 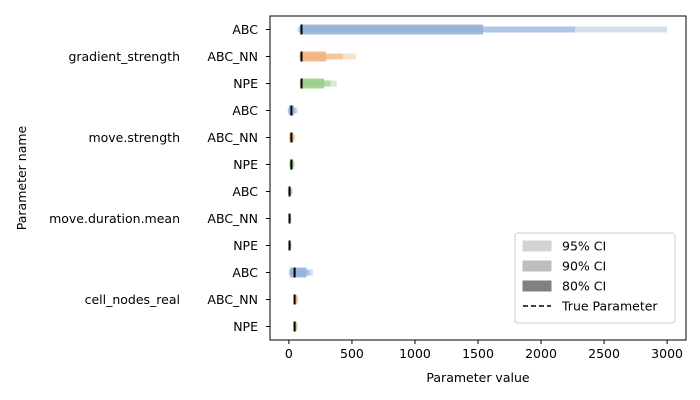 What do you see at coordinates (21, 177) in the screenshot?
I see `y-axis-label: Parameter name` at bounding box center [21, 177].